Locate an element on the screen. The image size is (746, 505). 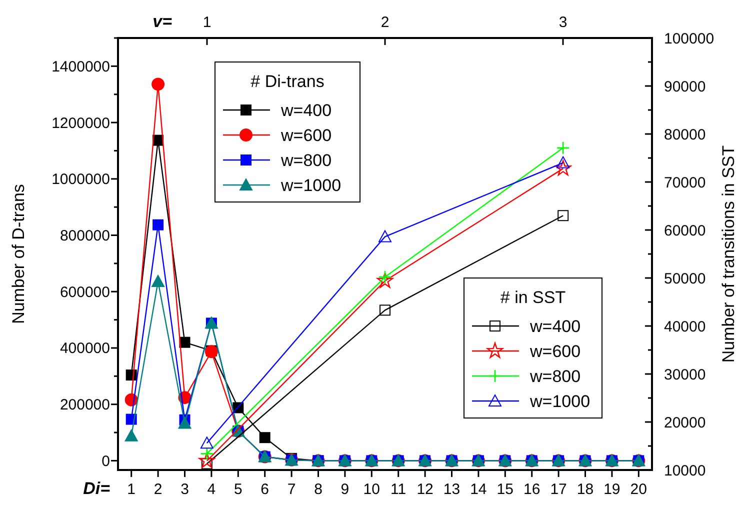
y-tick-label: 0 is located at coordinates (106, 461).